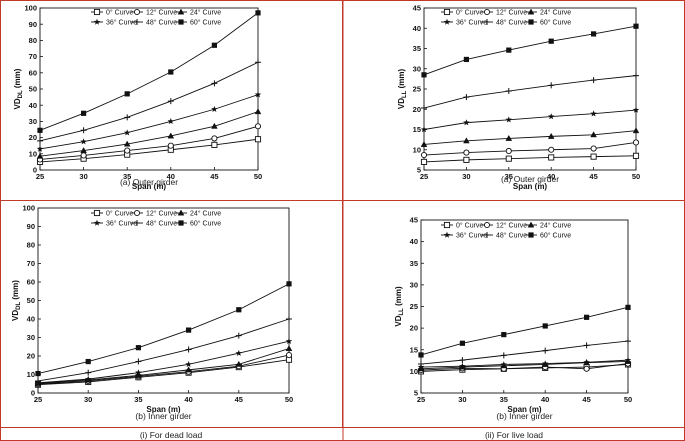 The image size is (685, 441). I want to click on y-tick-label: 50, so click(33, 89).